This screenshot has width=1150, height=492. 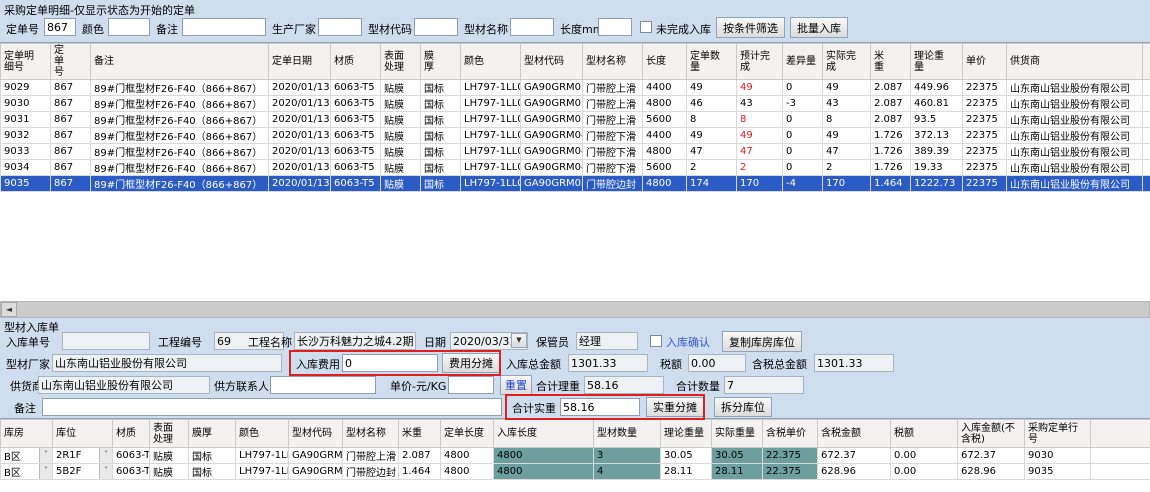 I want to click on project-no-input, so click(x=249, y=341).